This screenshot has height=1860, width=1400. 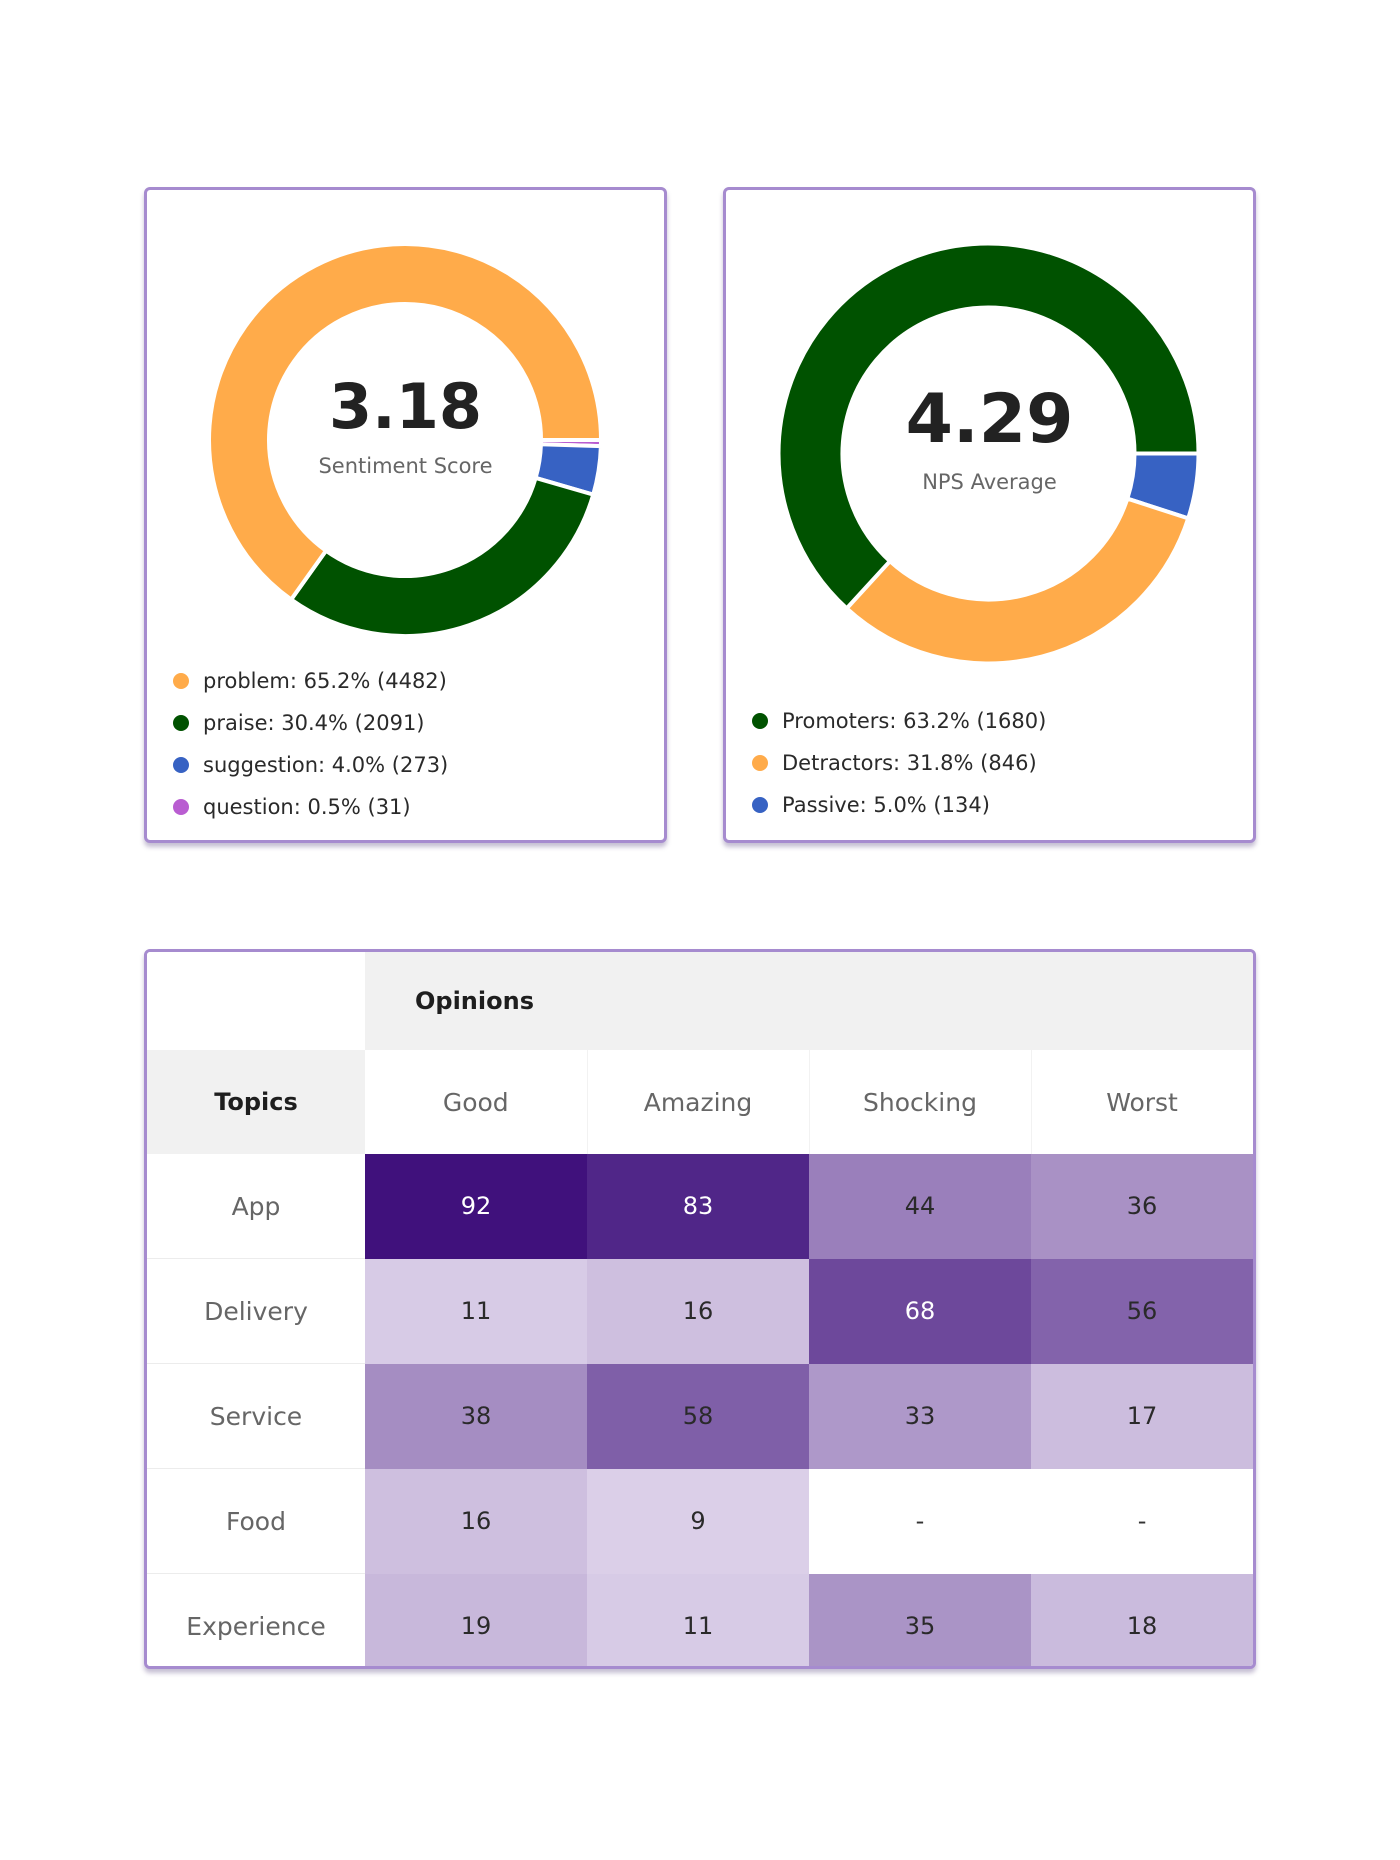 I want to click on table-row: Service 38 58 33 17, so click(x=700, y=1416).